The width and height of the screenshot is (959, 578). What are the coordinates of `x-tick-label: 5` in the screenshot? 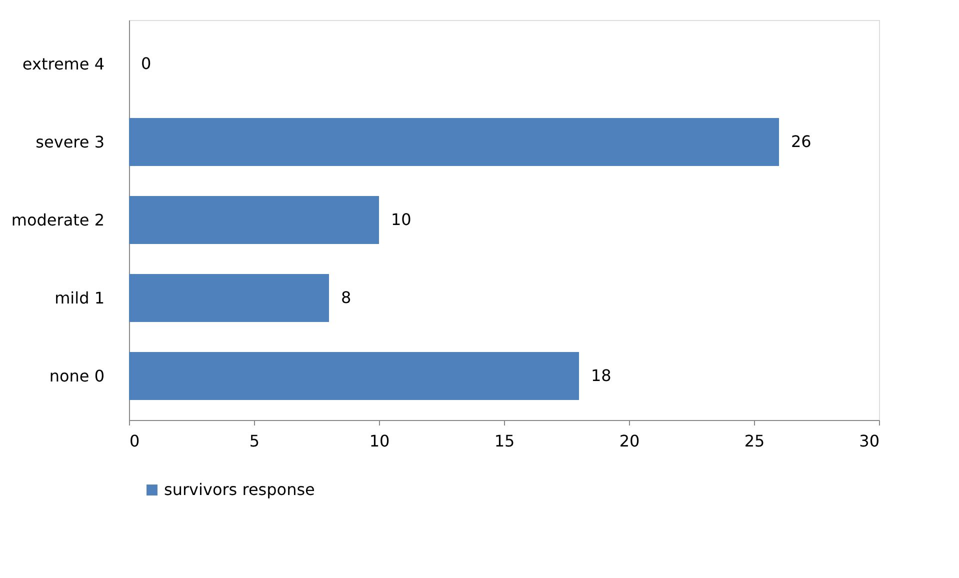 It's located at (254, 441).